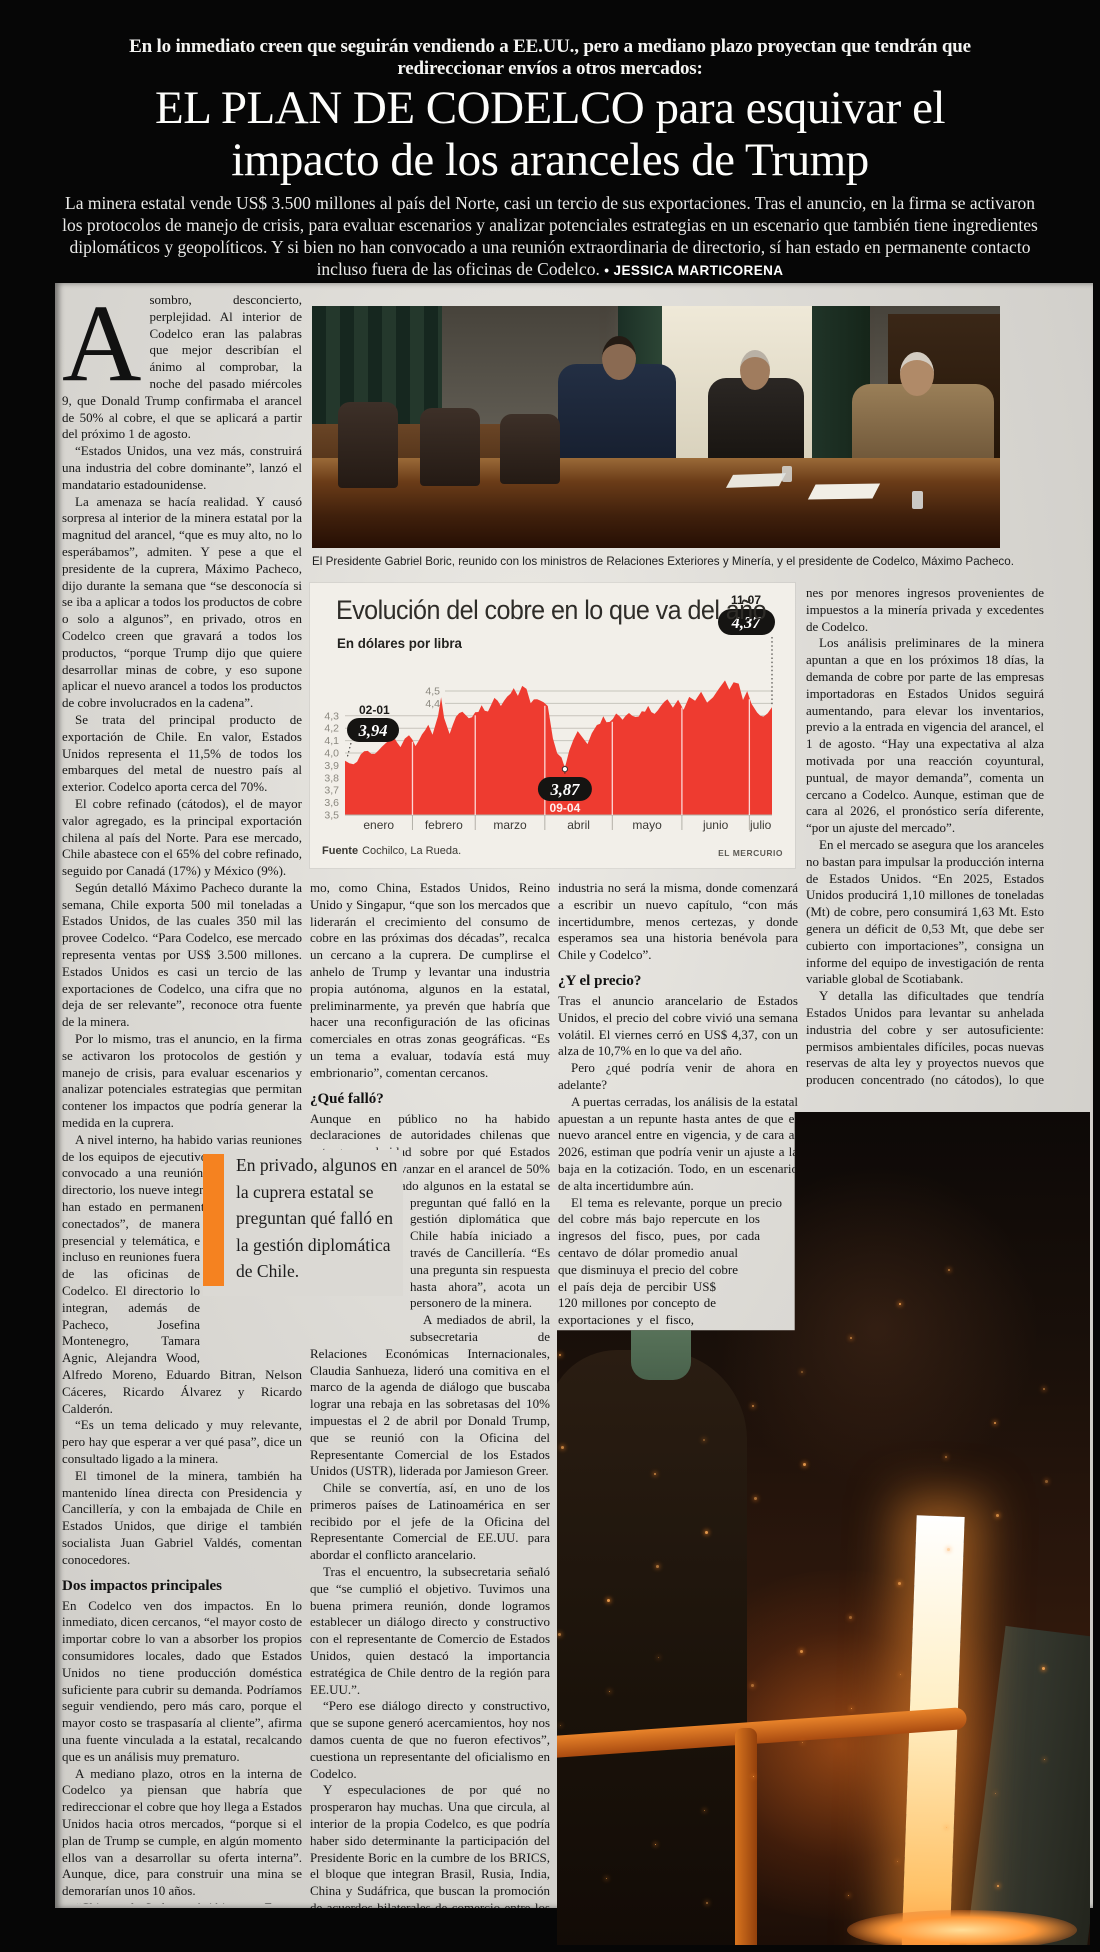 This screenshot has width=1100, height=1952. Describe the element at coordinates (550, 68) in the screenshot. I see `kicker-line2: redireccionar envíos a otros mercados:` at that location.